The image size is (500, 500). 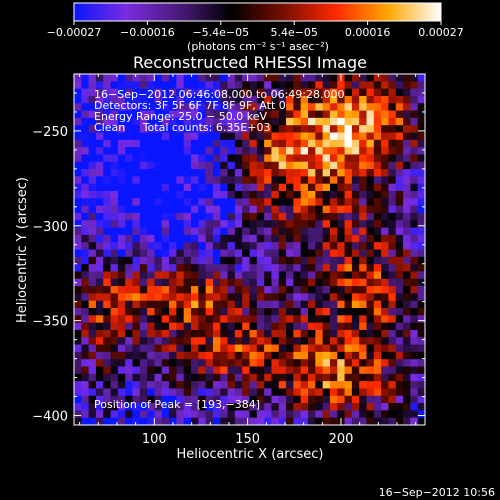 What do you see at coordinates (293, 32) in the screenshot?
I see `colorbar-tick-label: 5.4e−05` at bounding box center [293, 32].